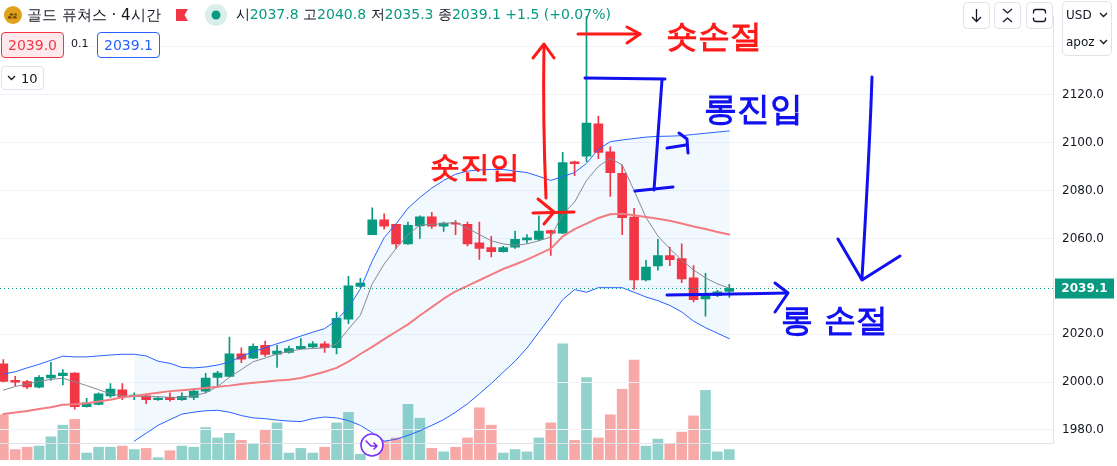 This screenshot has height=466, width=1117. I want to click on y-tick-label: 2060.0, so click(1083, 237).